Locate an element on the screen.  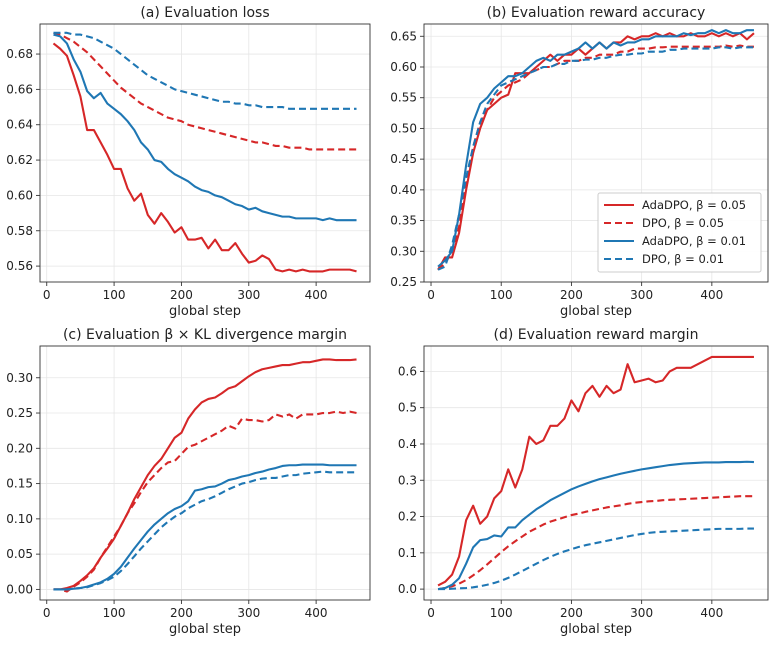
panel-c-ytick-label-6: 0.30 is located at coordinates (19, 378).